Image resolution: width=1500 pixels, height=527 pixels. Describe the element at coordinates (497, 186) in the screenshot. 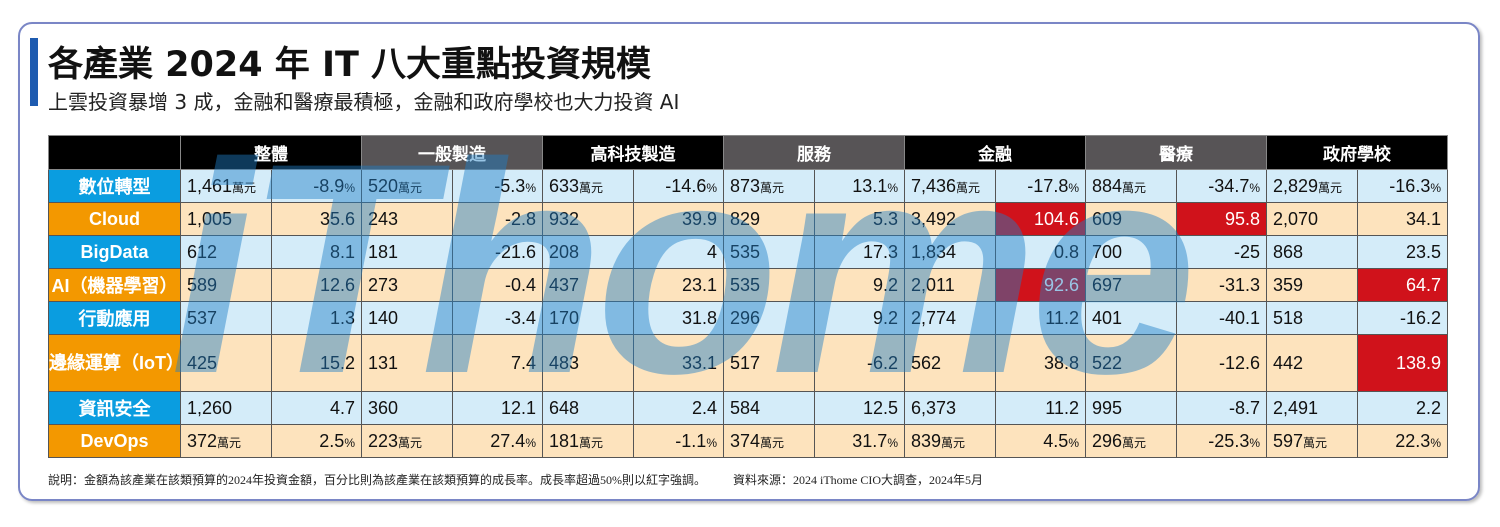

I see `growth-rate-cell: -5.3%` at that location.